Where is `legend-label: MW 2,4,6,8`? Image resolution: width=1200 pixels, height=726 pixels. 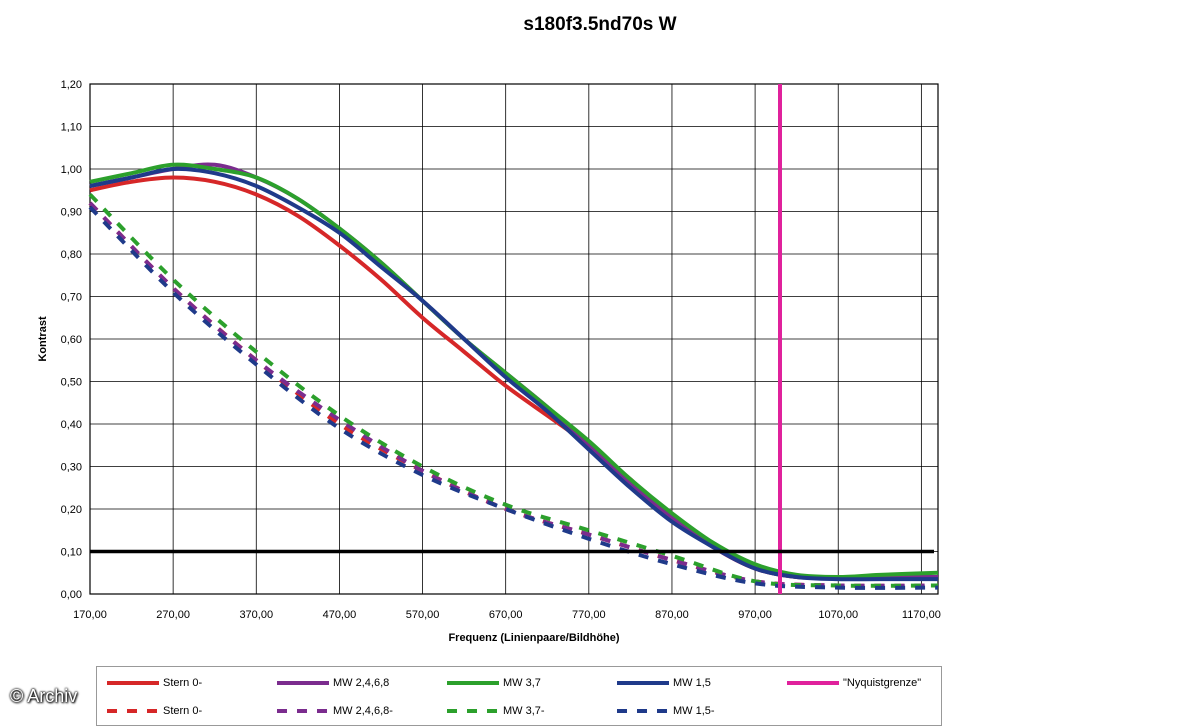
legend-label: MW 2,4,6,8 is located at coordinates (361, 683).